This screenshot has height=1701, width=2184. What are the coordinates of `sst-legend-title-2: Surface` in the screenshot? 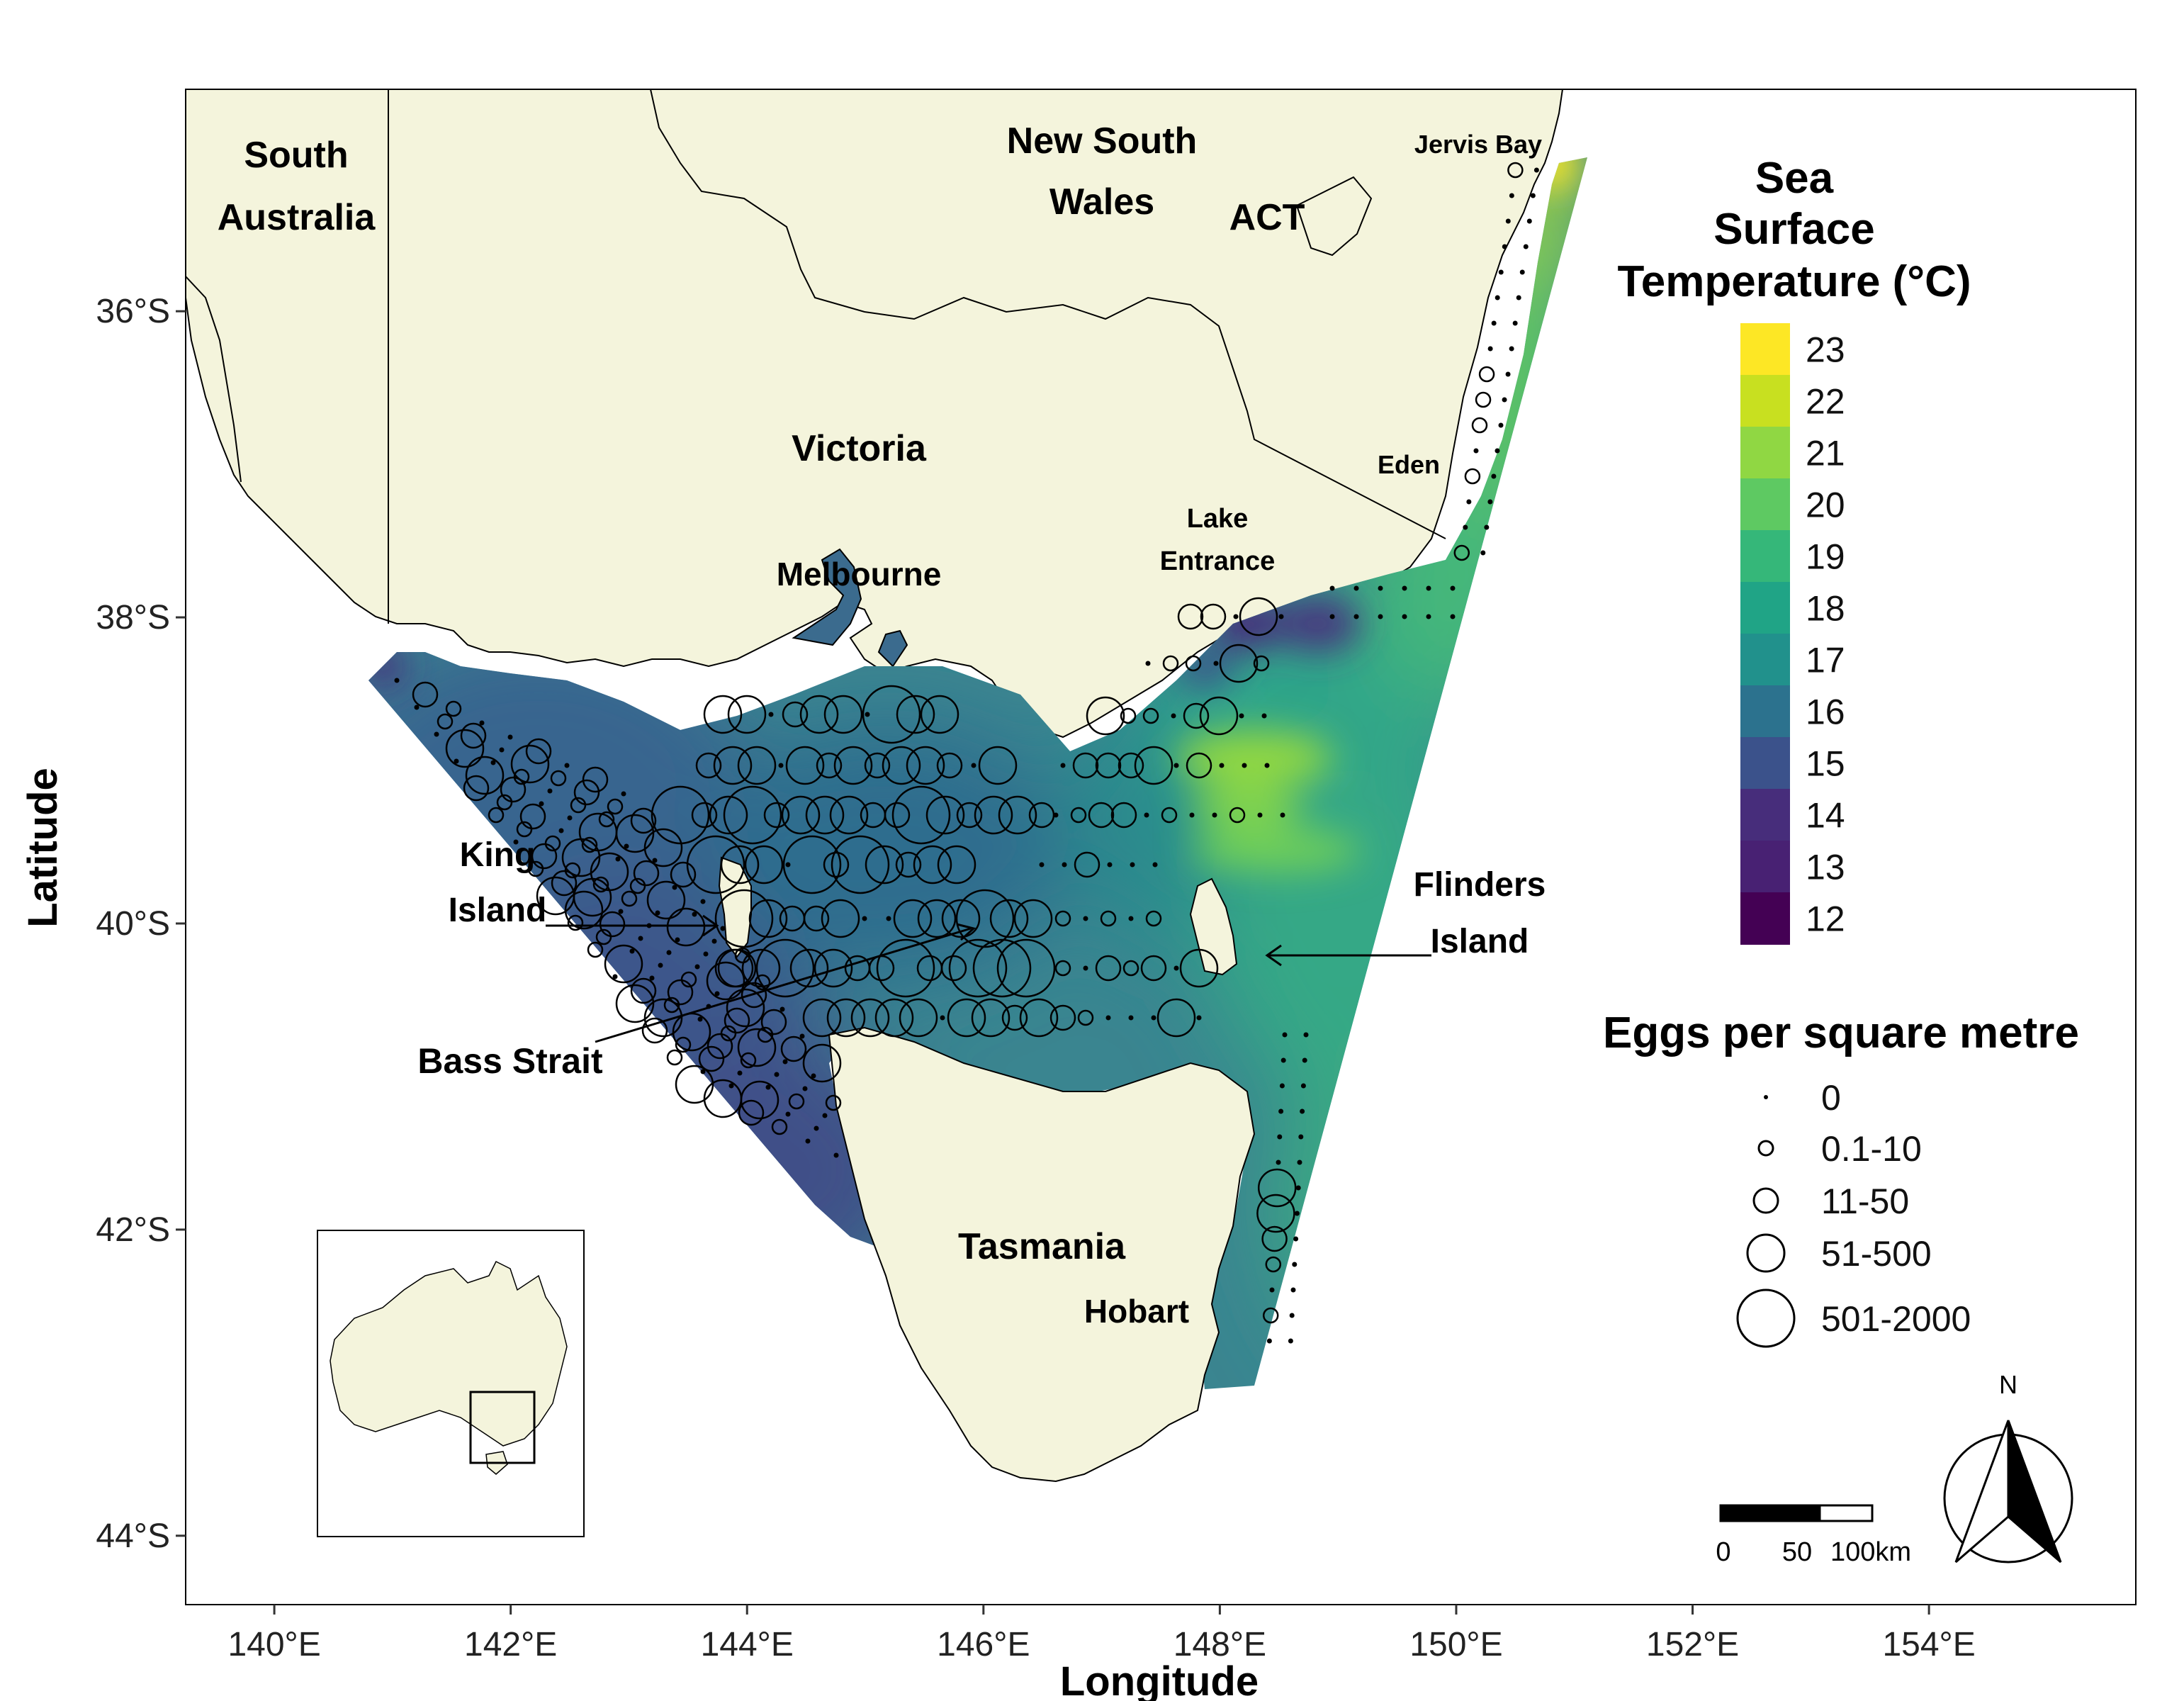 It's located at (1793, 229).